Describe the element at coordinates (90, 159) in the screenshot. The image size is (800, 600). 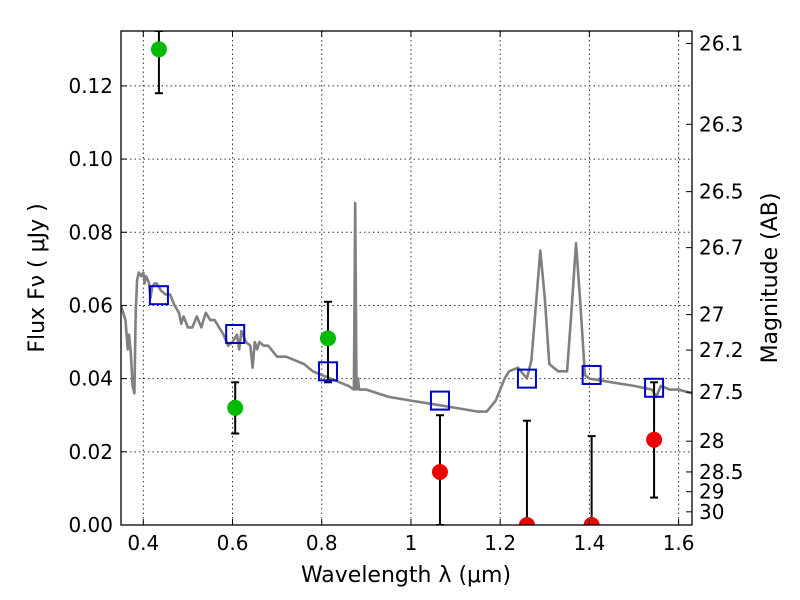
I see `y-tick-label: 0.10` at that location.